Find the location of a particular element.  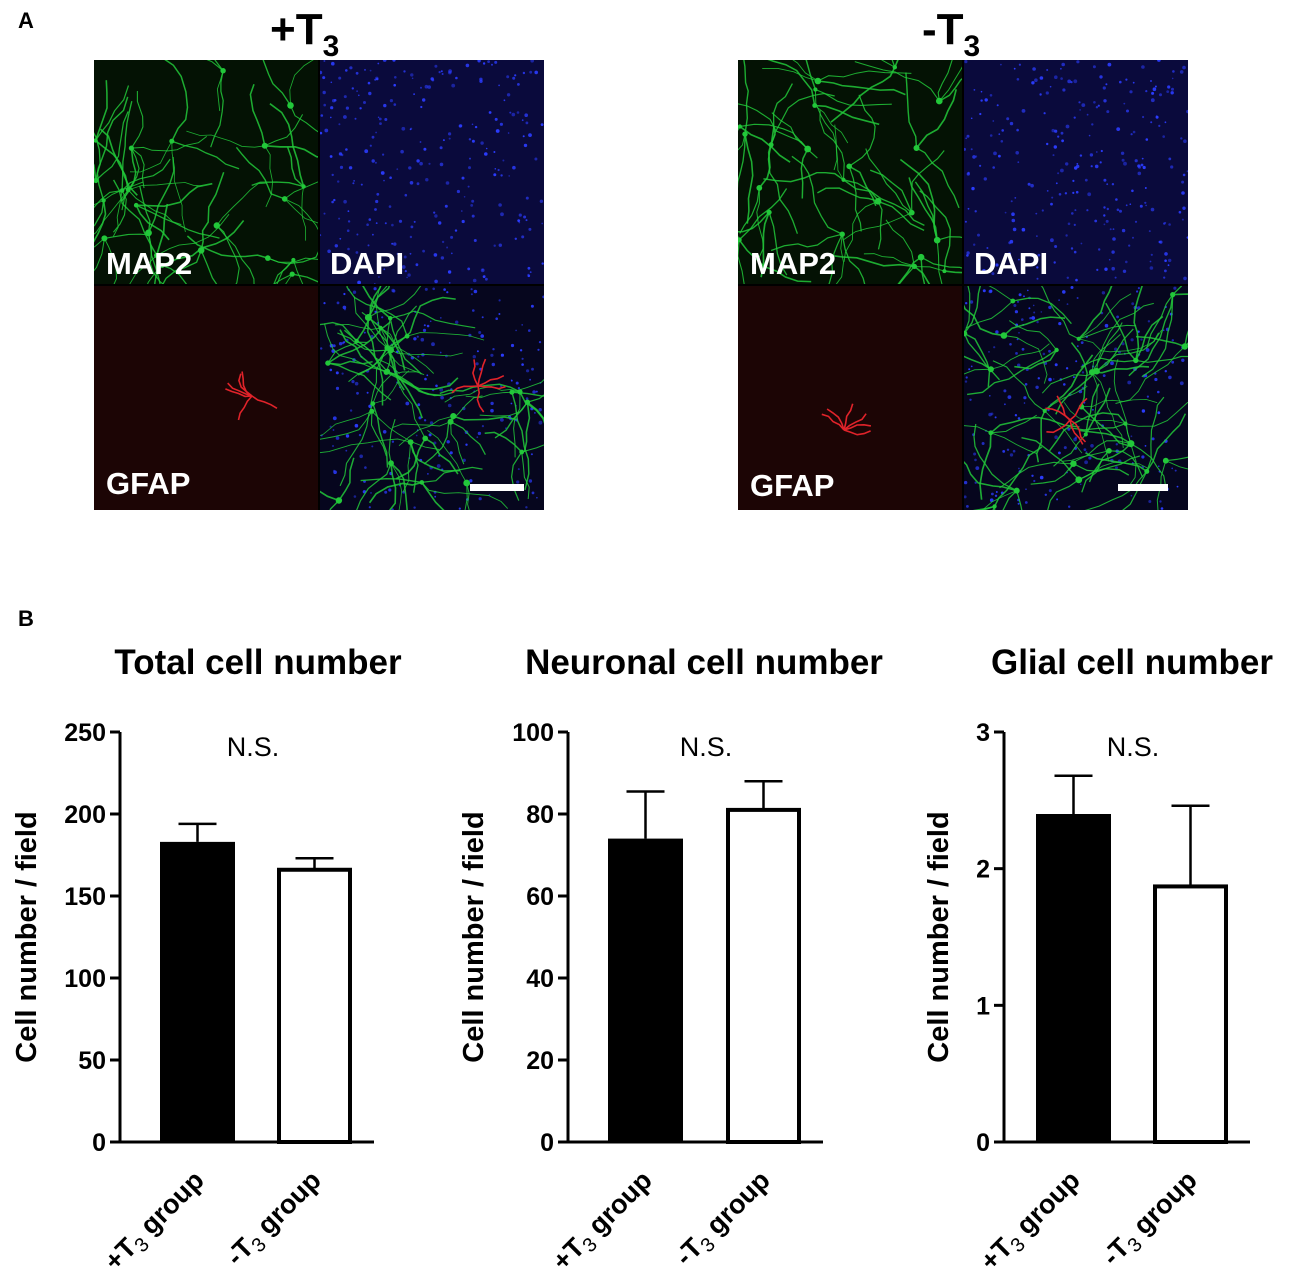

gfap-image is located at coordinates (206, 398).